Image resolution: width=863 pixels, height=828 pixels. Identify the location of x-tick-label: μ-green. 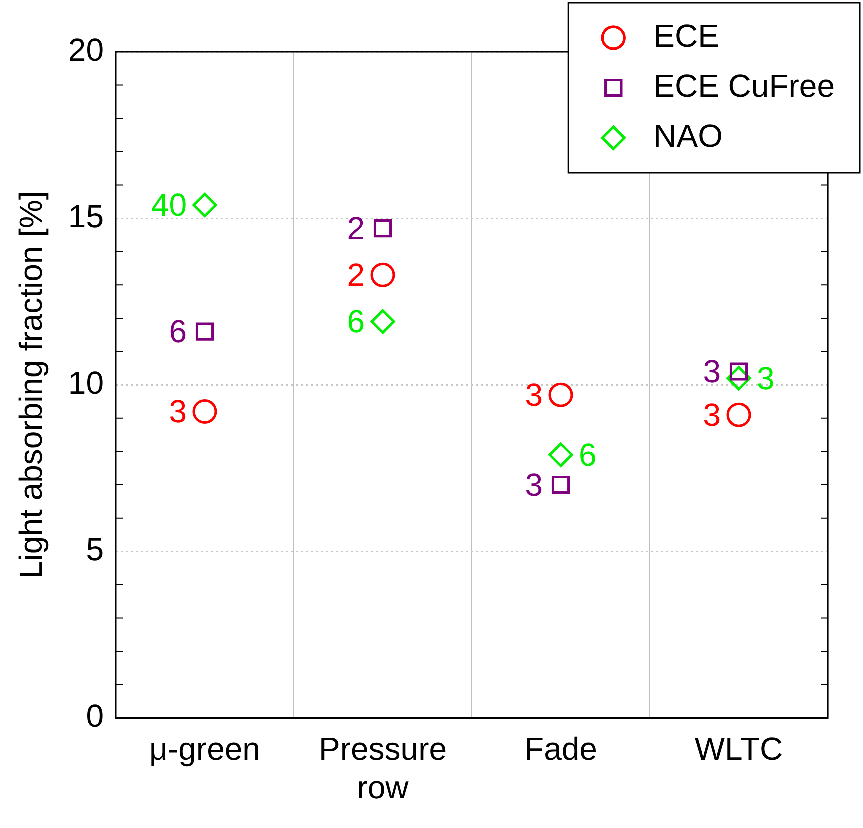
(205, 749).